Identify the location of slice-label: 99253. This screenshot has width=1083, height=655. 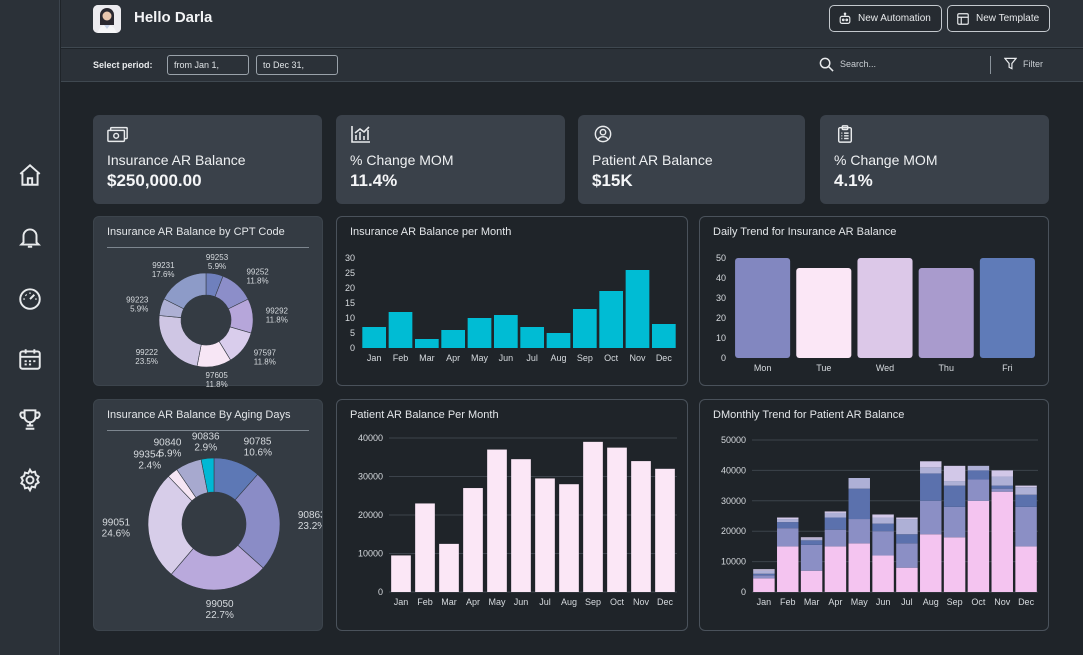
(217, 257).